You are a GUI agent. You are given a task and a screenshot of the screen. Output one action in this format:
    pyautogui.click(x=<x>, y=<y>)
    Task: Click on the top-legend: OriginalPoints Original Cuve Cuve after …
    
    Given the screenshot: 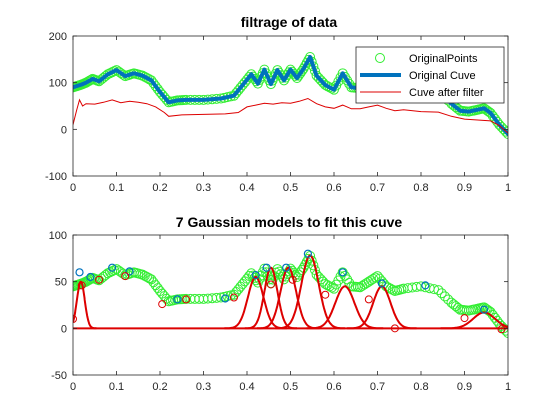 What is the action you would take?
    pyautogui.click(x=430, y=75)
    